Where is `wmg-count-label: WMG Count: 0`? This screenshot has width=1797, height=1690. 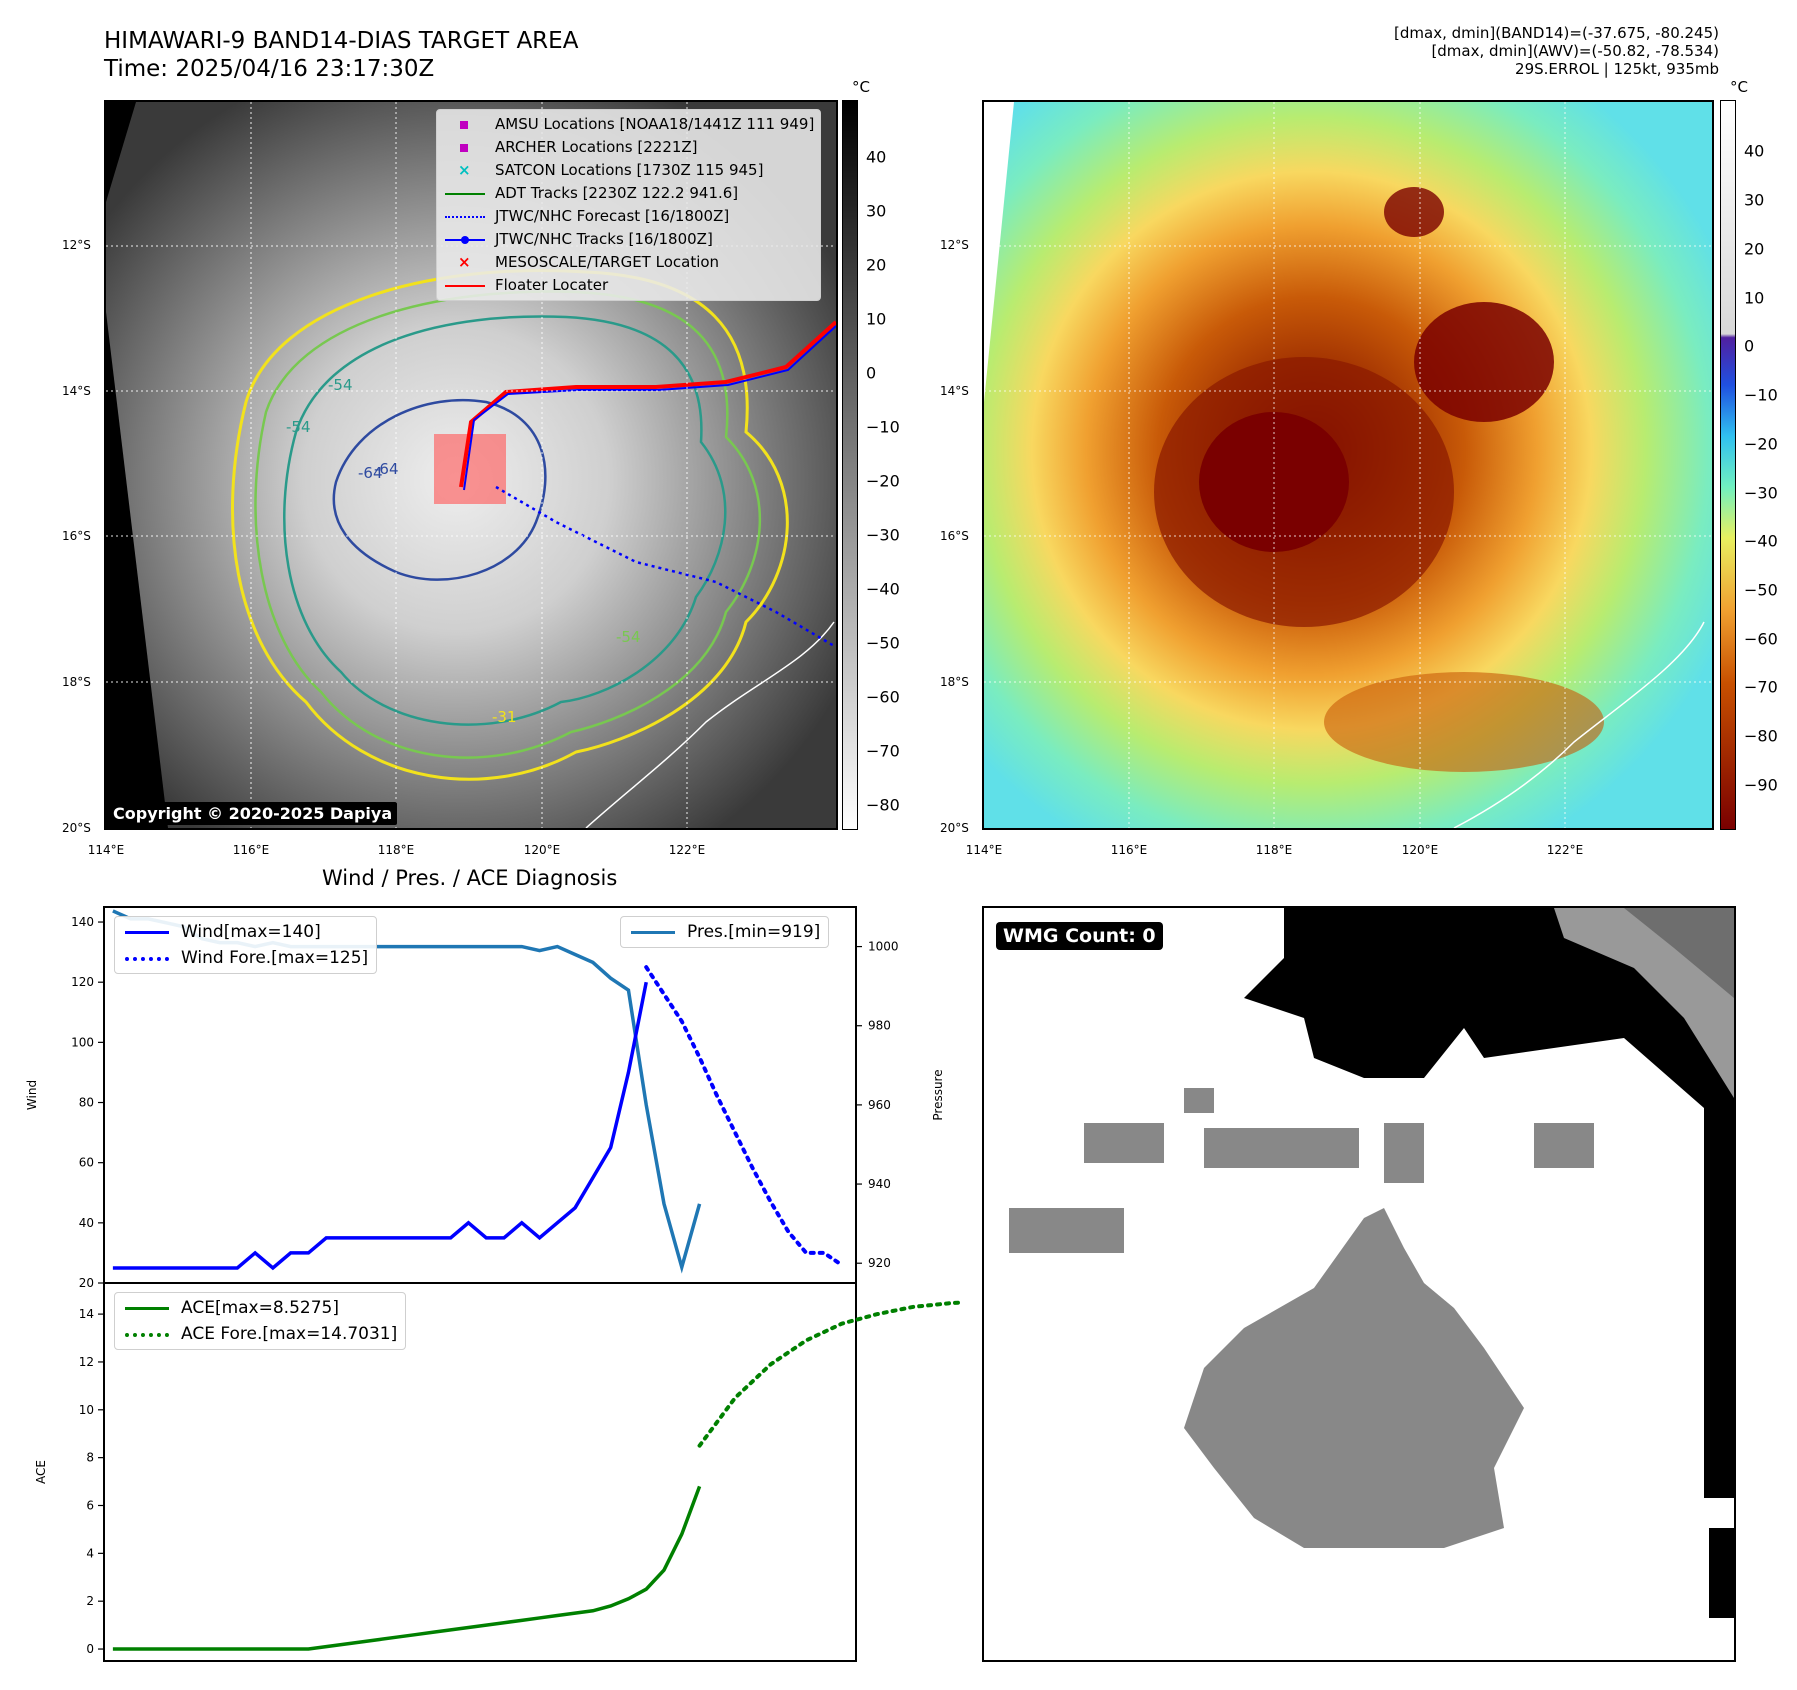 wmg-count-label: WMG Count: 0 is located at coordinates (1079, 936).